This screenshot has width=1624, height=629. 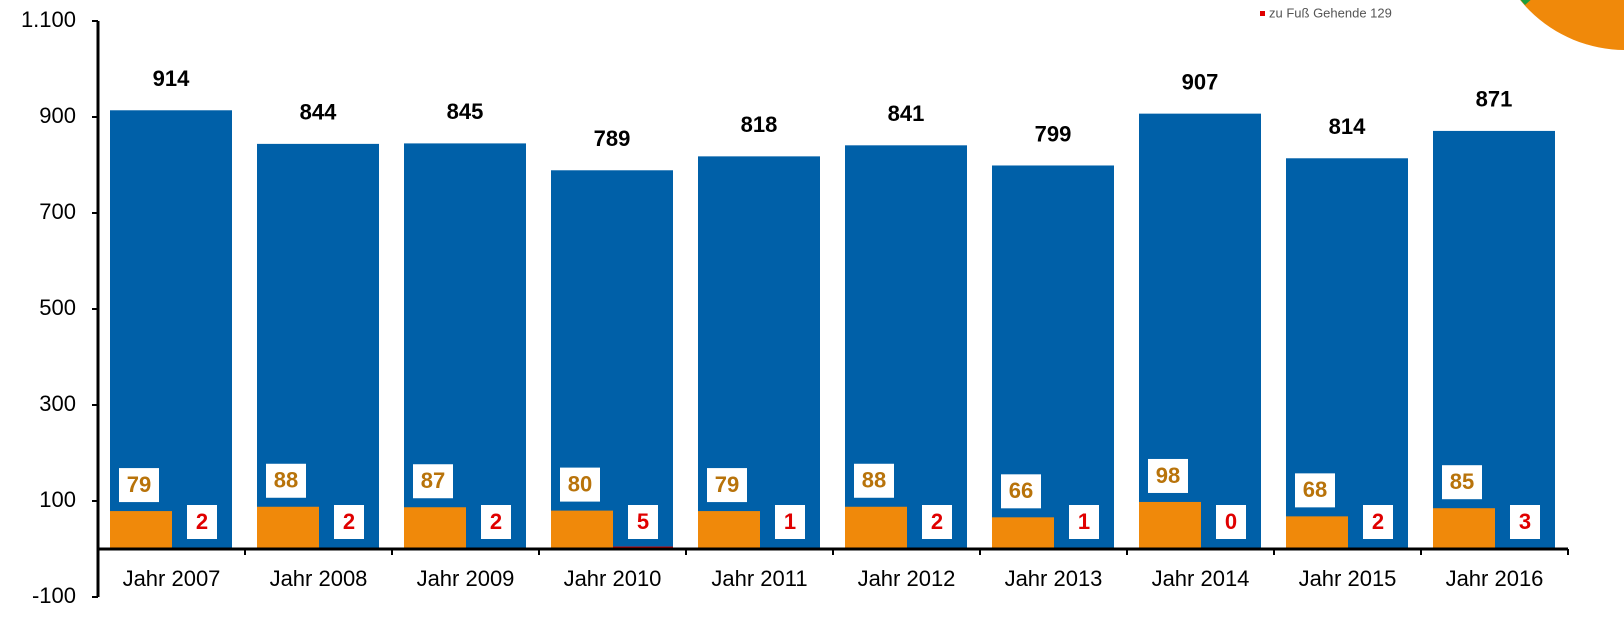 I want to click on y-tick-label: 1.100, so click(x=48, y=19).